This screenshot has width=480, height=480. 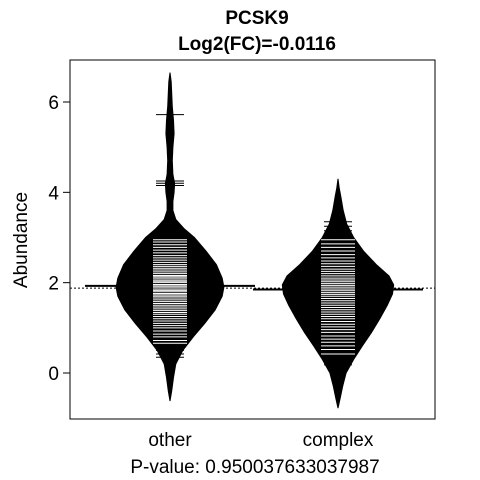 I want to click on y-tick-label: 0, so click(x=53, y=374).